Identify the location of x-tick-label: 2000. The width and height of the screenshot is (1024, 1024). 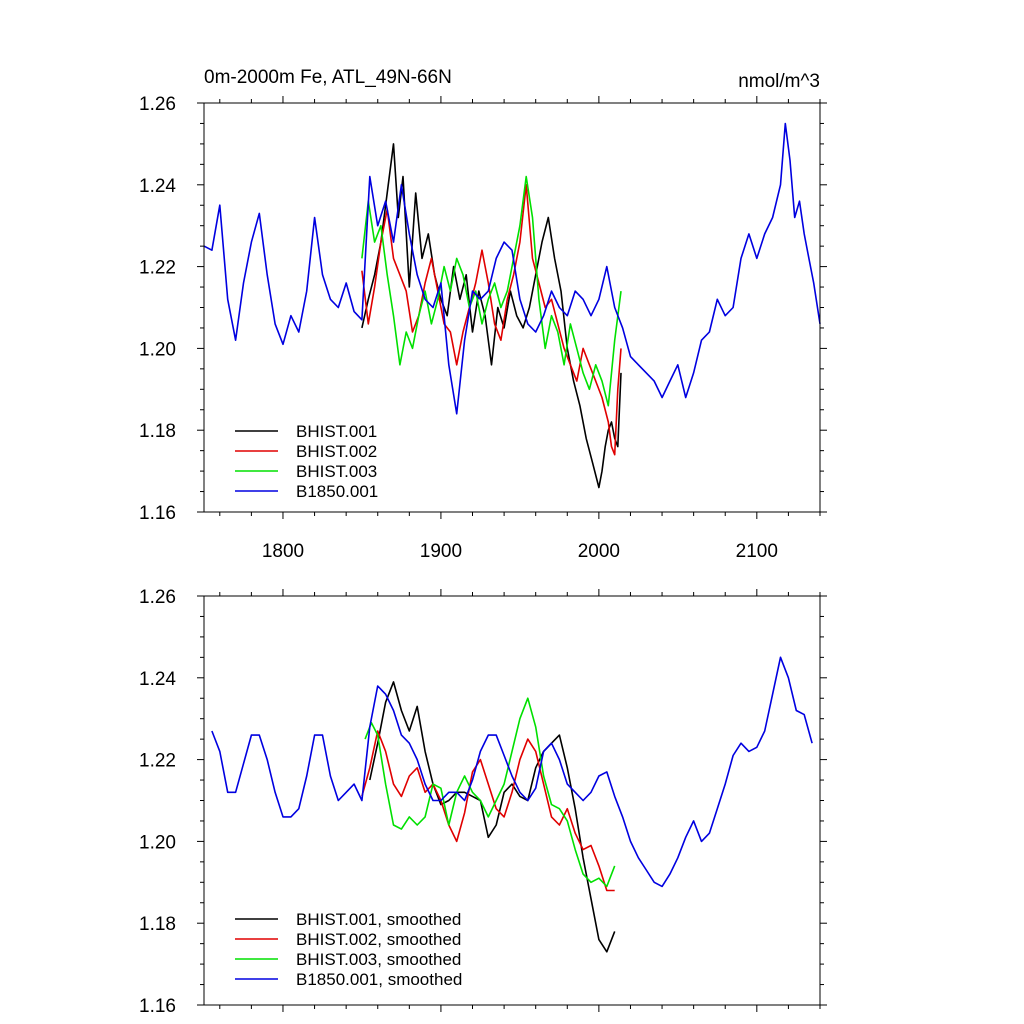
(599, 551).